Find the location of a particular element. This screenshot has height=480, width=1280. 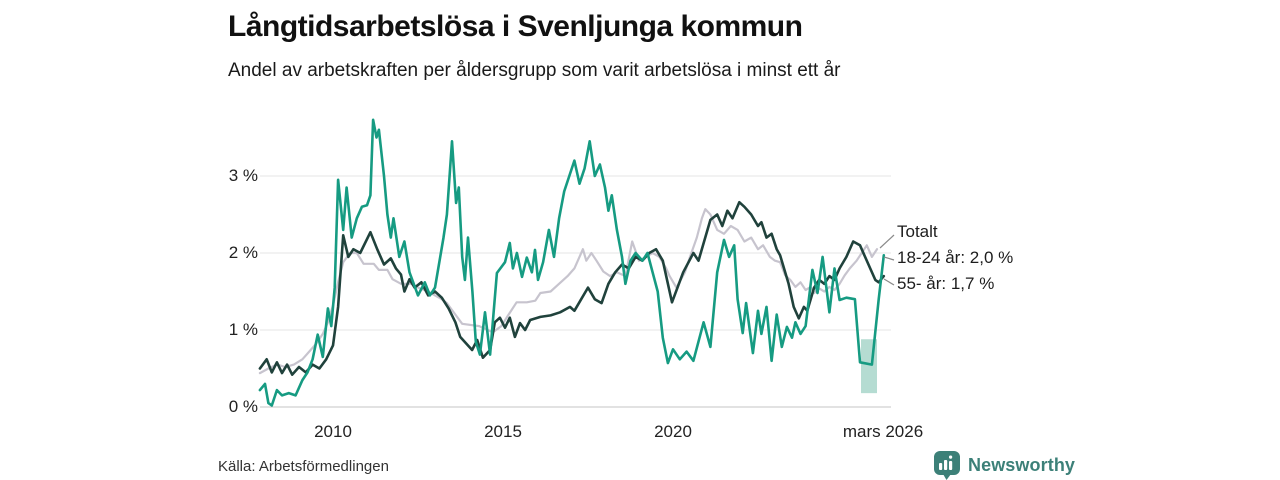

x-tick-label: 2020 is located at coordinates (673, 431).